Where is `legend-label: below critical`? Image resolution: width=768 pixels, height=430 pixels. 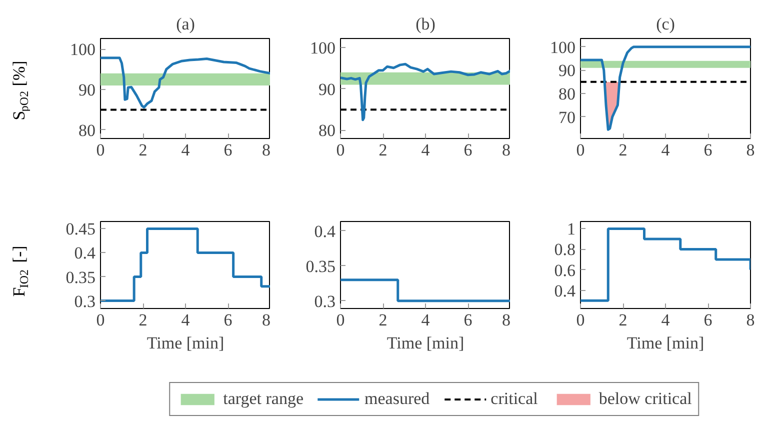
legend-label: below critical is located at coordinates (645, 399).